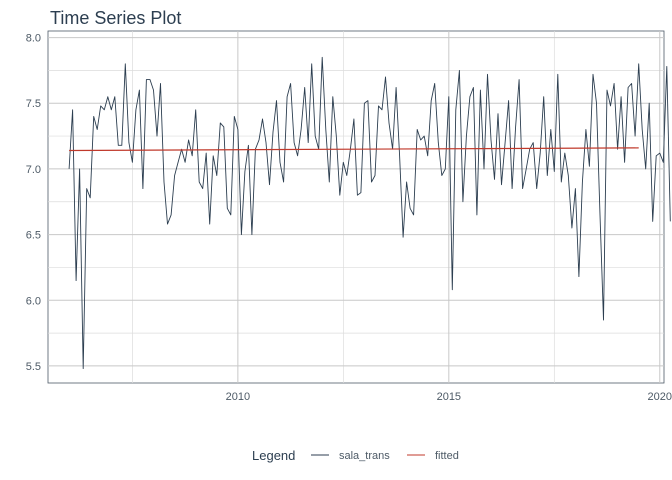 This screenshot has width=672, height=480. Describe the element at coordinates (33, 203) in the screenshot. I see `y-axis: 5.5 6.0 6.5 7.0 7.5 8.0` at that location.